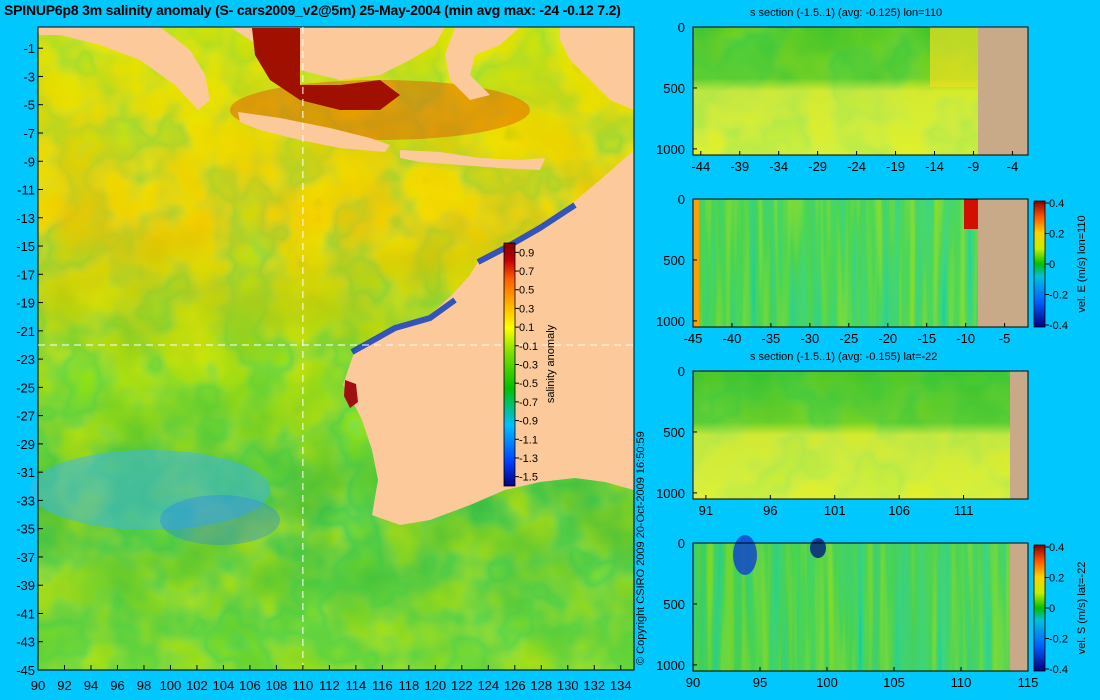 This screenshot has width=1100, height=700. What do you see at coordinates (760, 682) in the screenshot?
I see `panel4-x-tick-label: 95` at bounding box center [760, 682].